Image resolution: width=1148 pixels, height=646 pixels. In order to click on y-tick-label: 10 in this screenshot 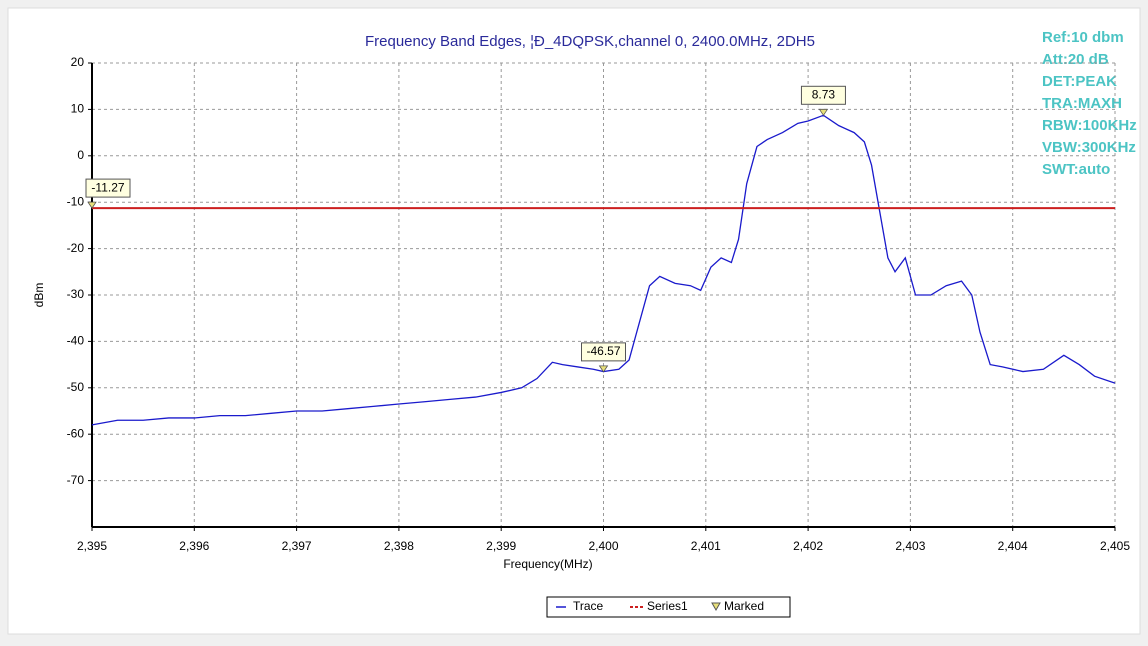, I will do `click(78, 109)`.